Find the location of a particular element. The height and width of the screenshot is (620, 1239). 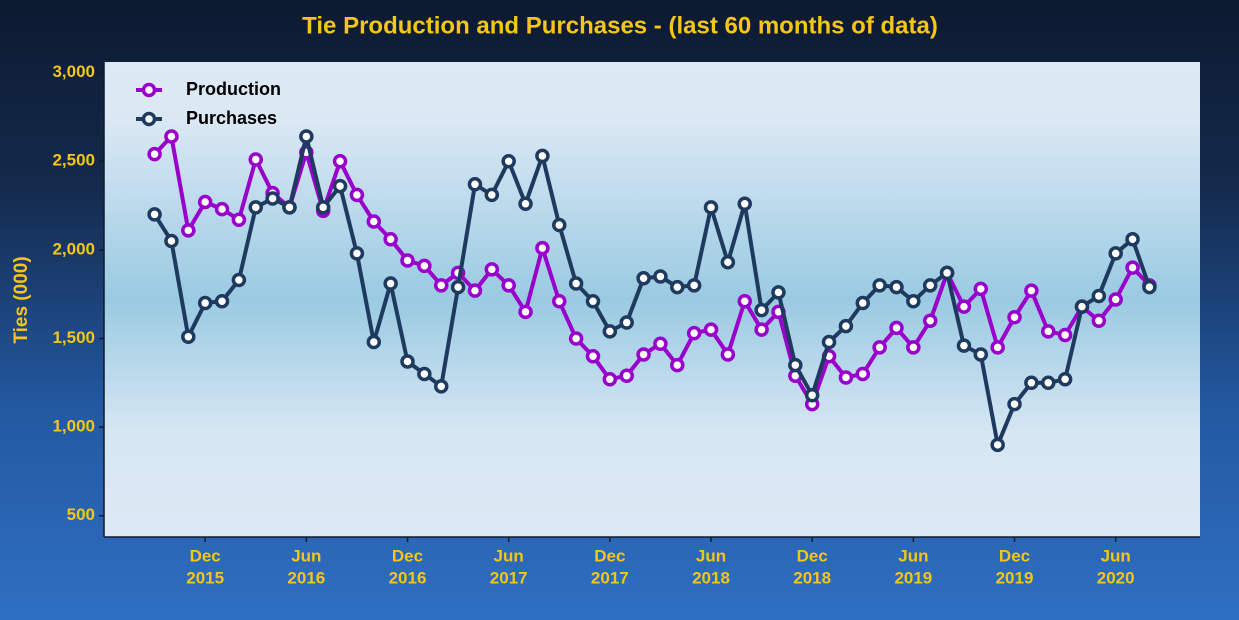

x-tick-label: 2018 is located at coordinates (711, 577).